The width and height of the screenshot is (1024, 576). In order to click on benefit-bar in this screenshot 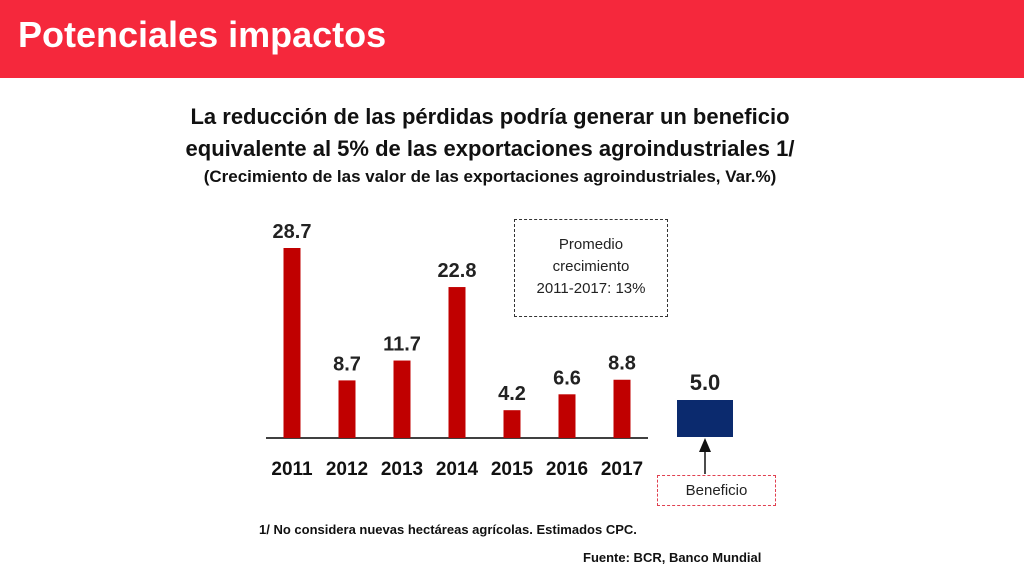, I will do `click(705, 418)`.